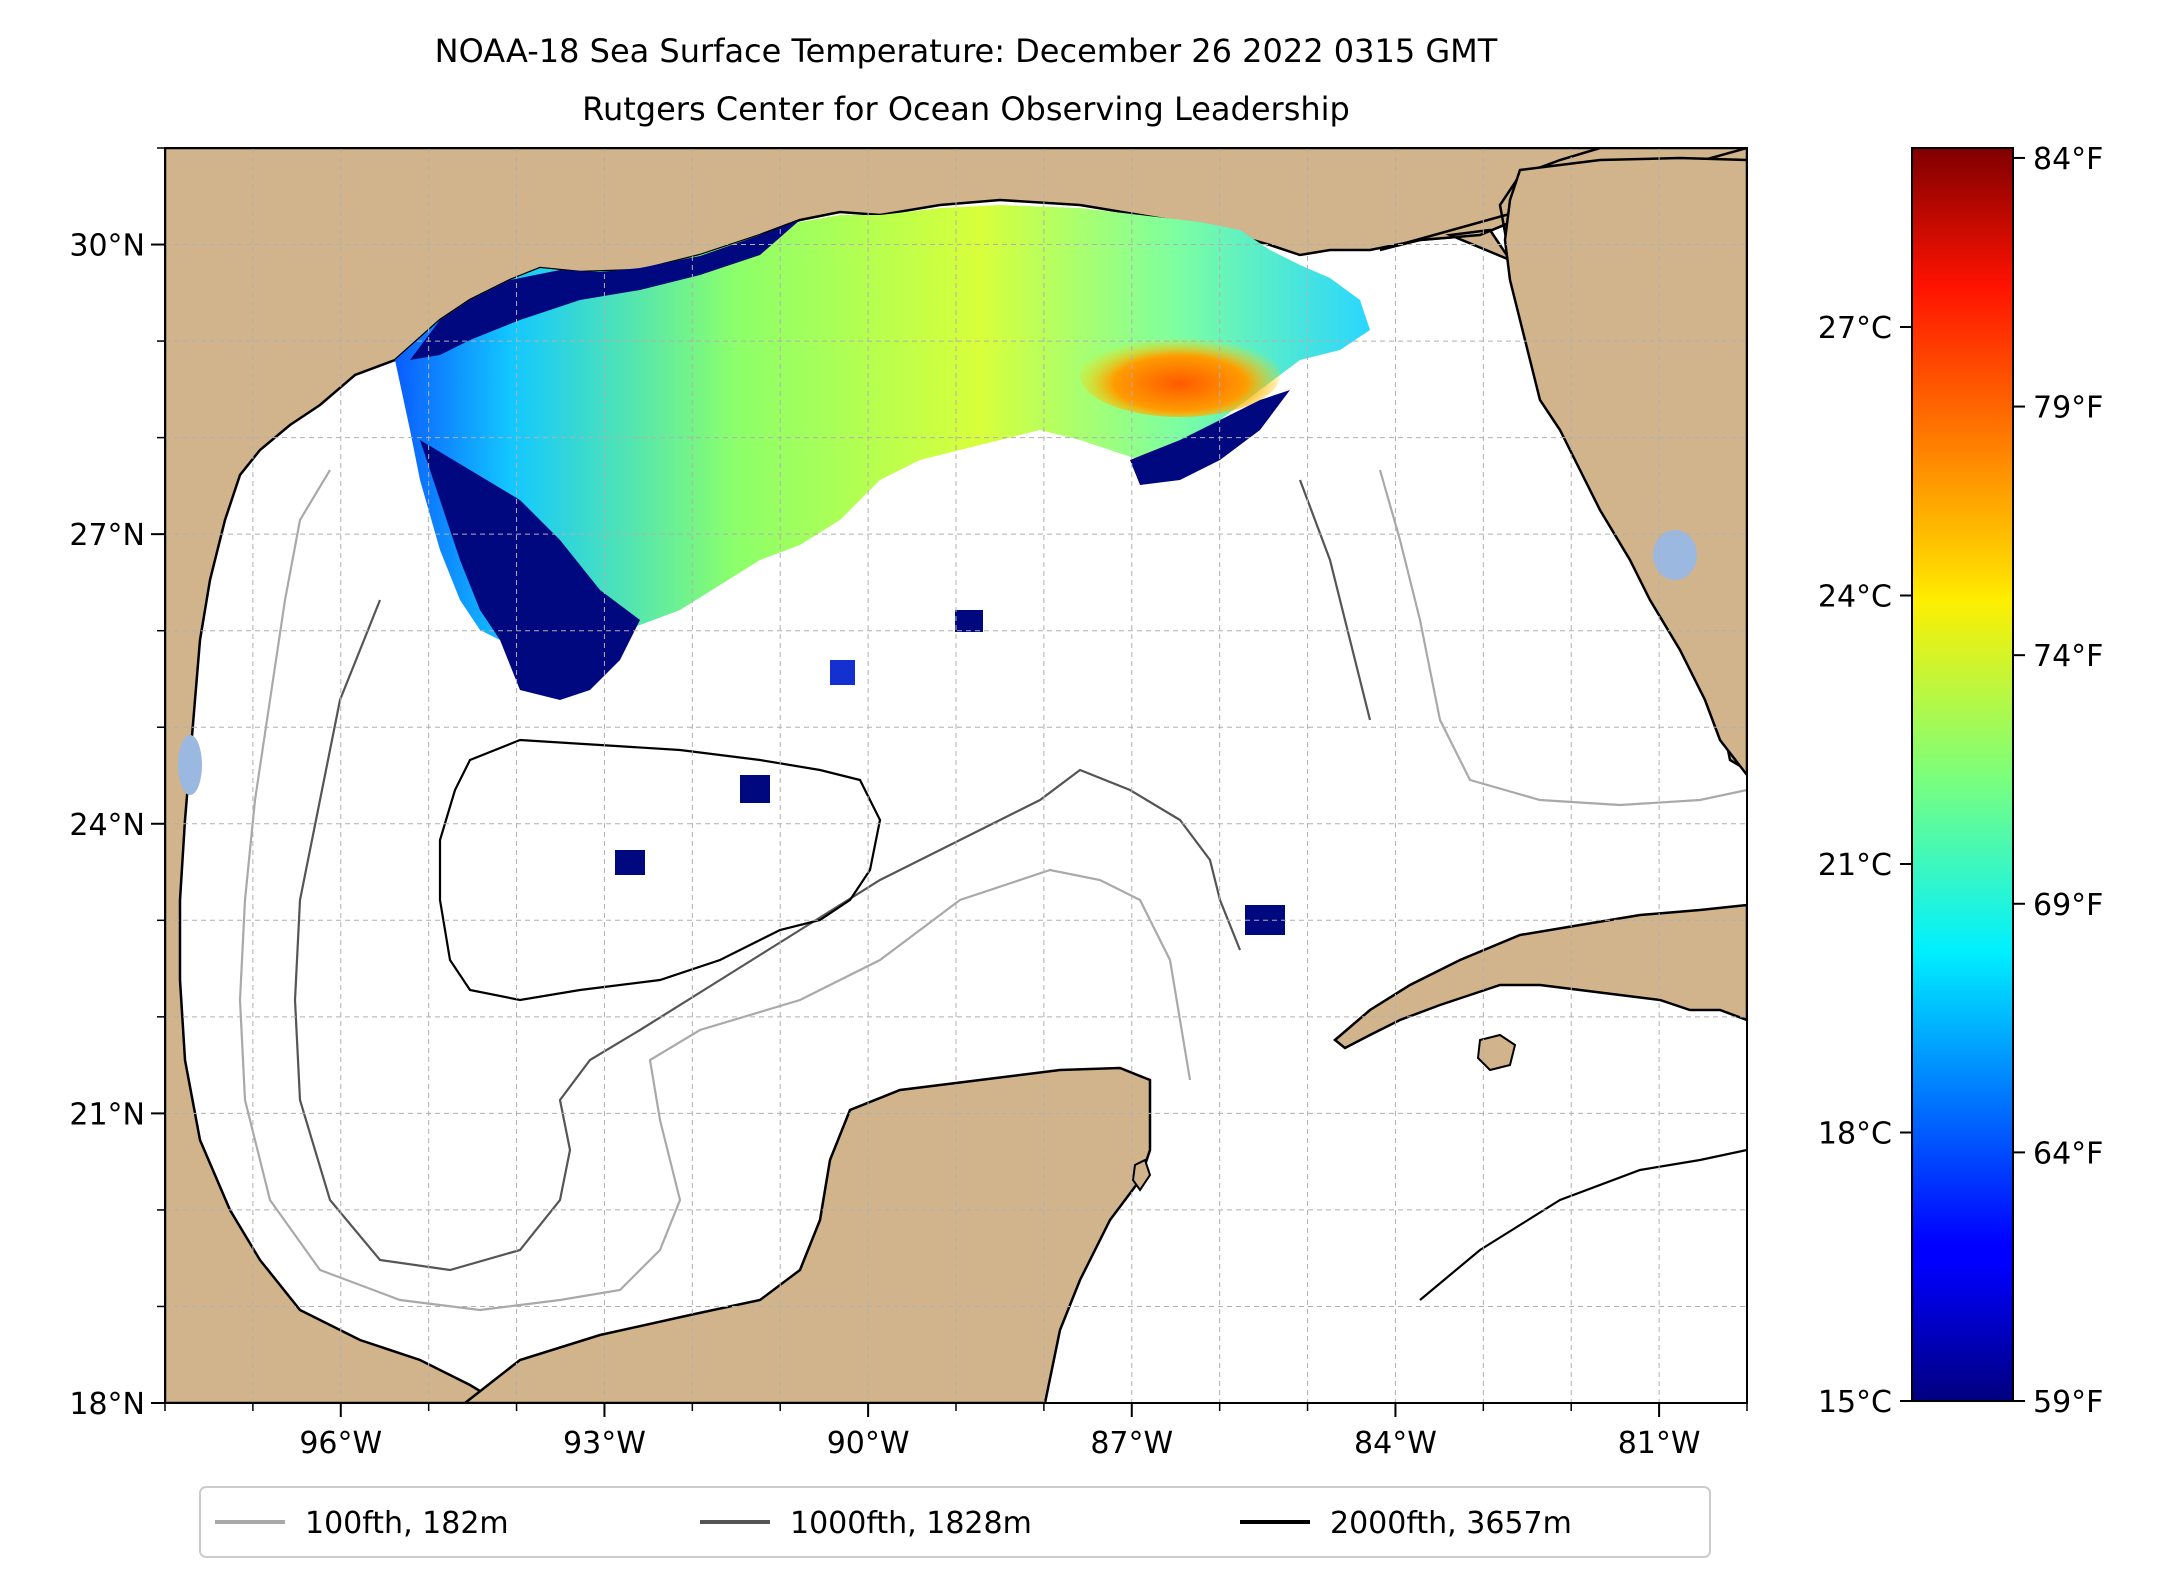 This screenshot has width=2160, height=1586. I want to click on colorbar-fahrenheit-ticks: 59°F 64°F 69°F 74°F 79°F 84°F, so click(2058, 781).